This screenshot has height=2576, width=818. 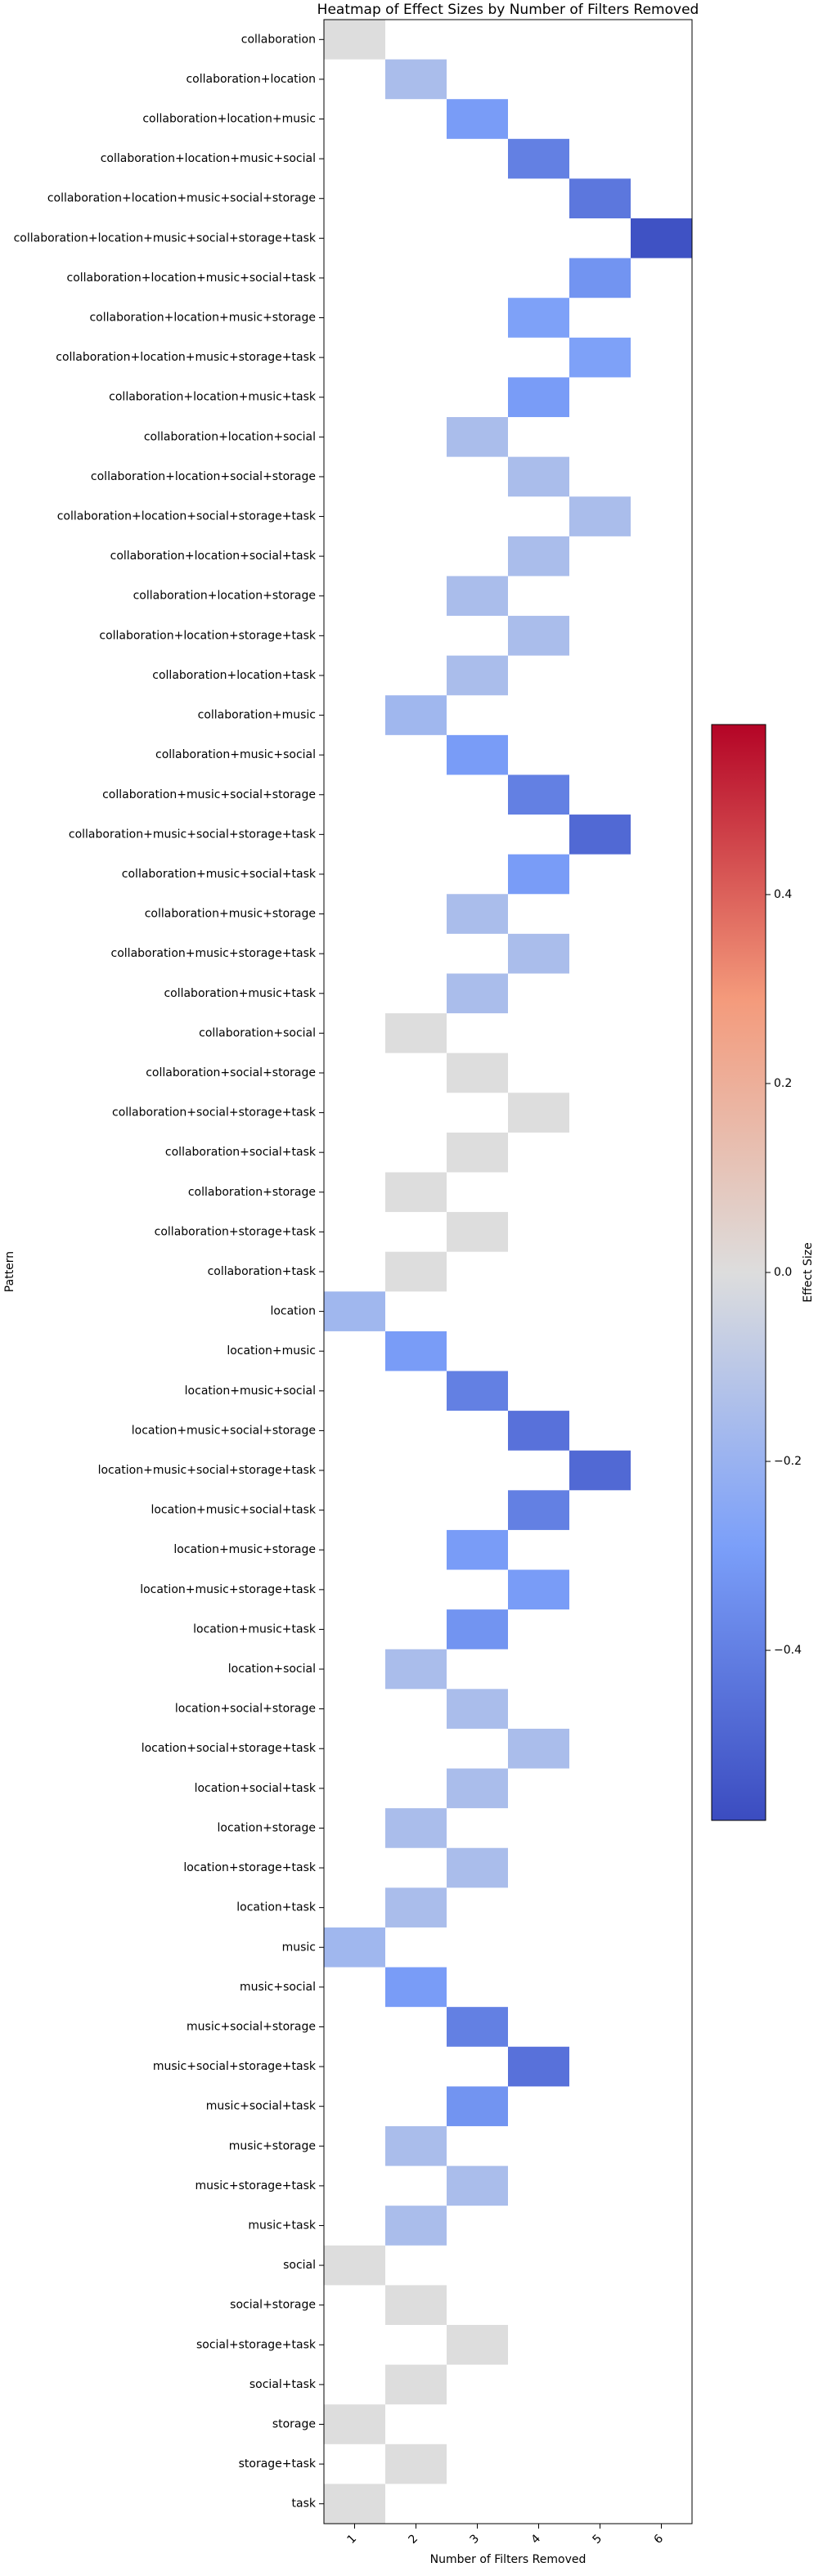 I want to click on y-tick-label: collaboration+social+task, so click(x=241, y=1152).